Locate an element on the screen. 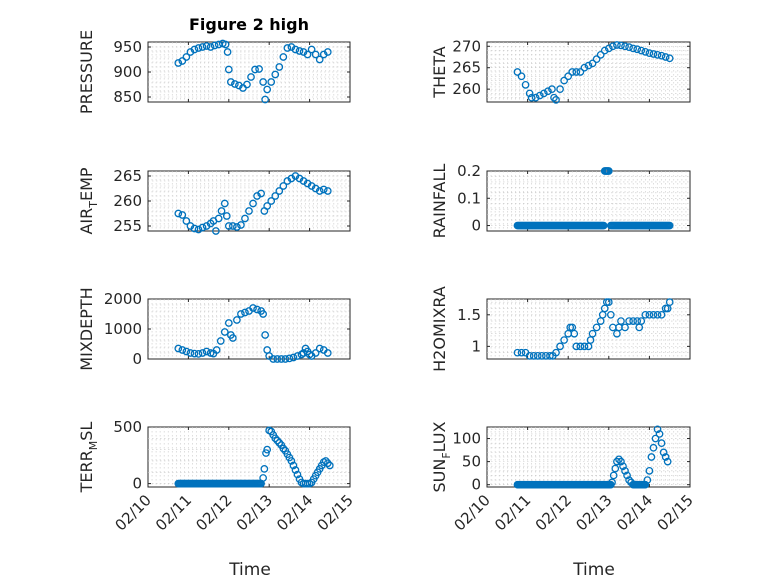  subplot-rainfall: 0 0.1 0.2 RAINFALL is located at coordinates (560, 200).